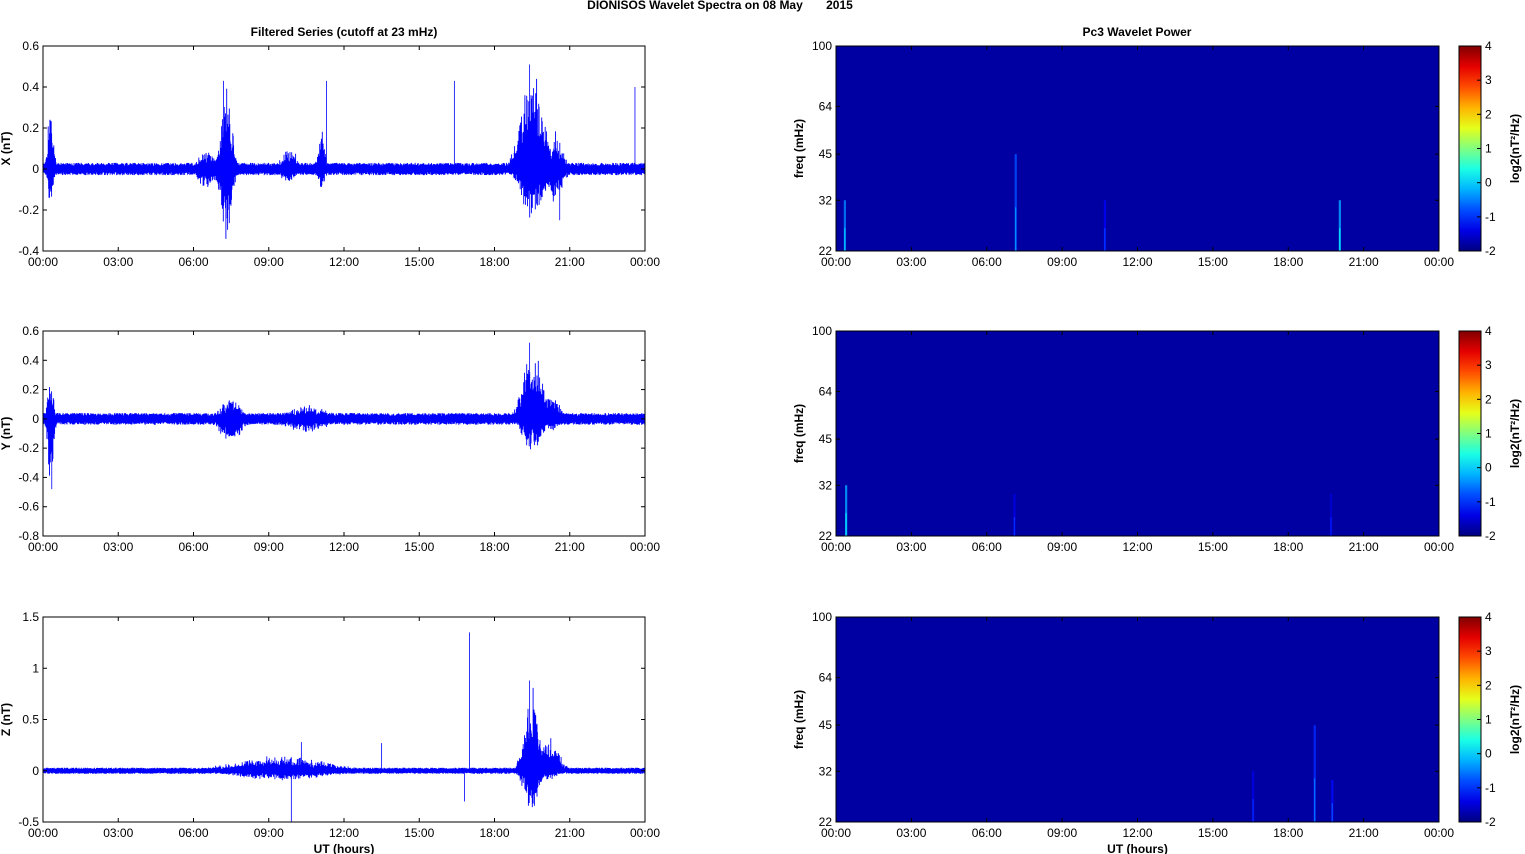 The height and width of the screenshot is (854, 1525). What do you see at coordinates (28, 536) in the screenshot?
I see `y-tick-label: -0.8` at bounding box center [28, 536].